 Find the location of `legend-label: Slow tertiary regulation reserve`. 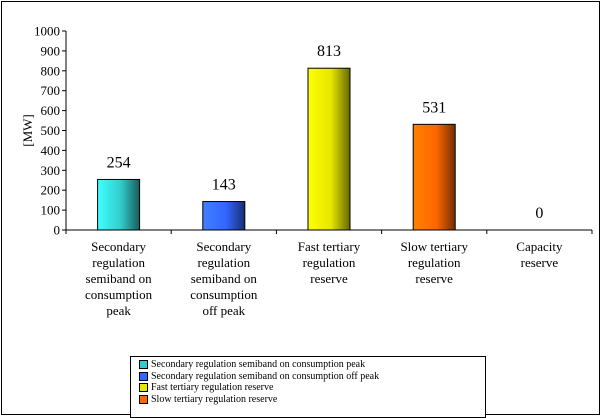

legend-label: Slow tertiary regulation reserve is located at coordinates (214, 399).